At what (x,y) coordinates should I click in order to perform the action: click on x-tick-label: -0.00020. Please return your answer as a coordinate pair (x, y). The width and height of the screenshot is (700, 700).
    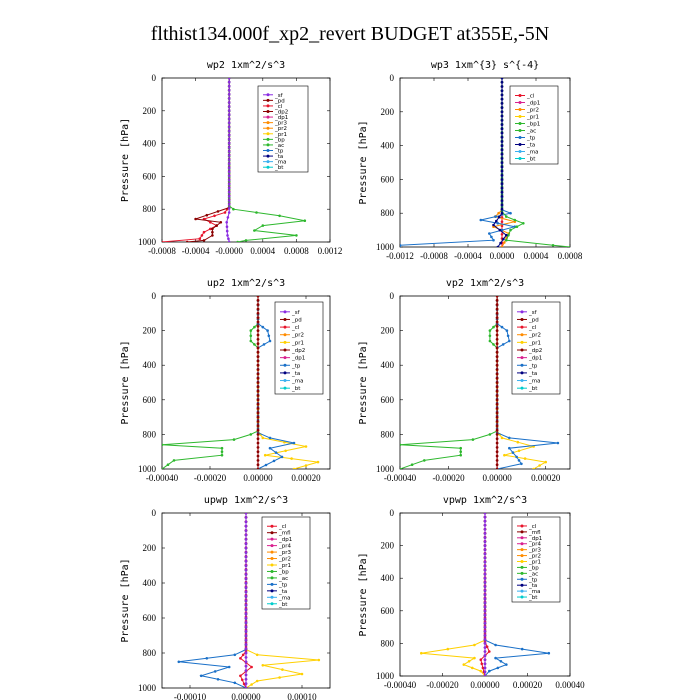
    Looking at the image, I should click on (448, 478).